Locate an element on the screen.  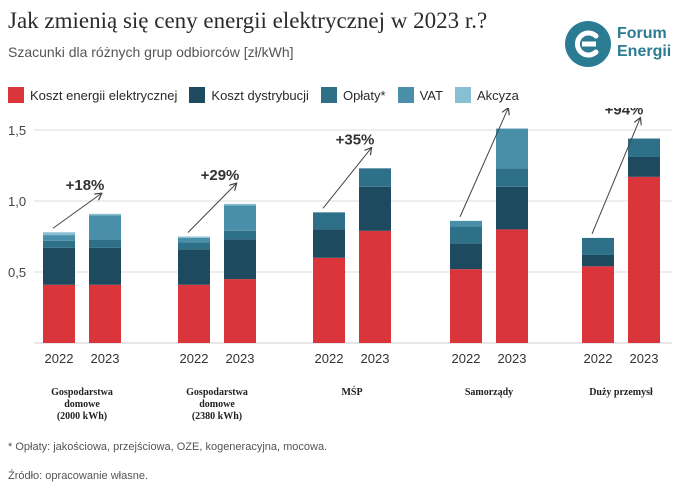
group-label-line: (2000 kWh) is located at coordinates (82, 416).